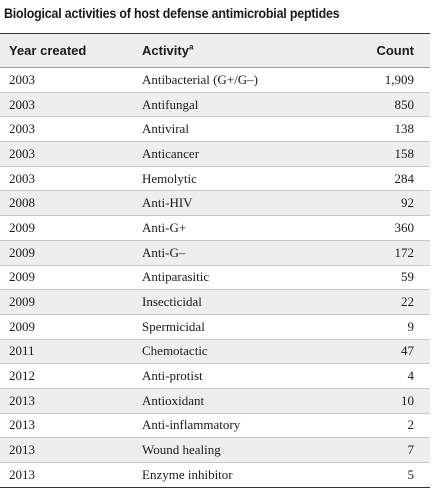 The image size is (434, 492). What do you see at coordinates (411, 474) in the screenshot?
I see `count-cell: 5` at bounding box center [411, 474].